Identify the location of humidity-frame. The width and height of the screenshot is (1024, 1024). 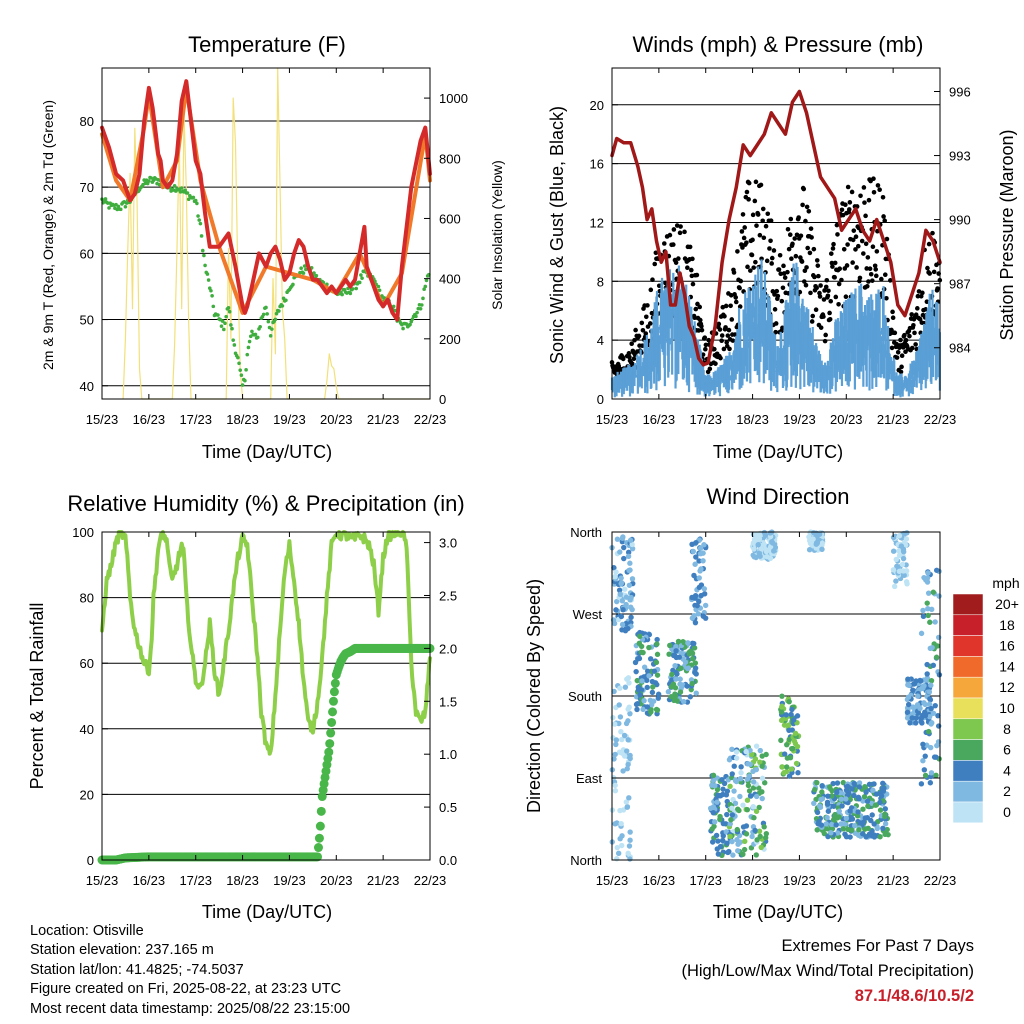
(266, 696).